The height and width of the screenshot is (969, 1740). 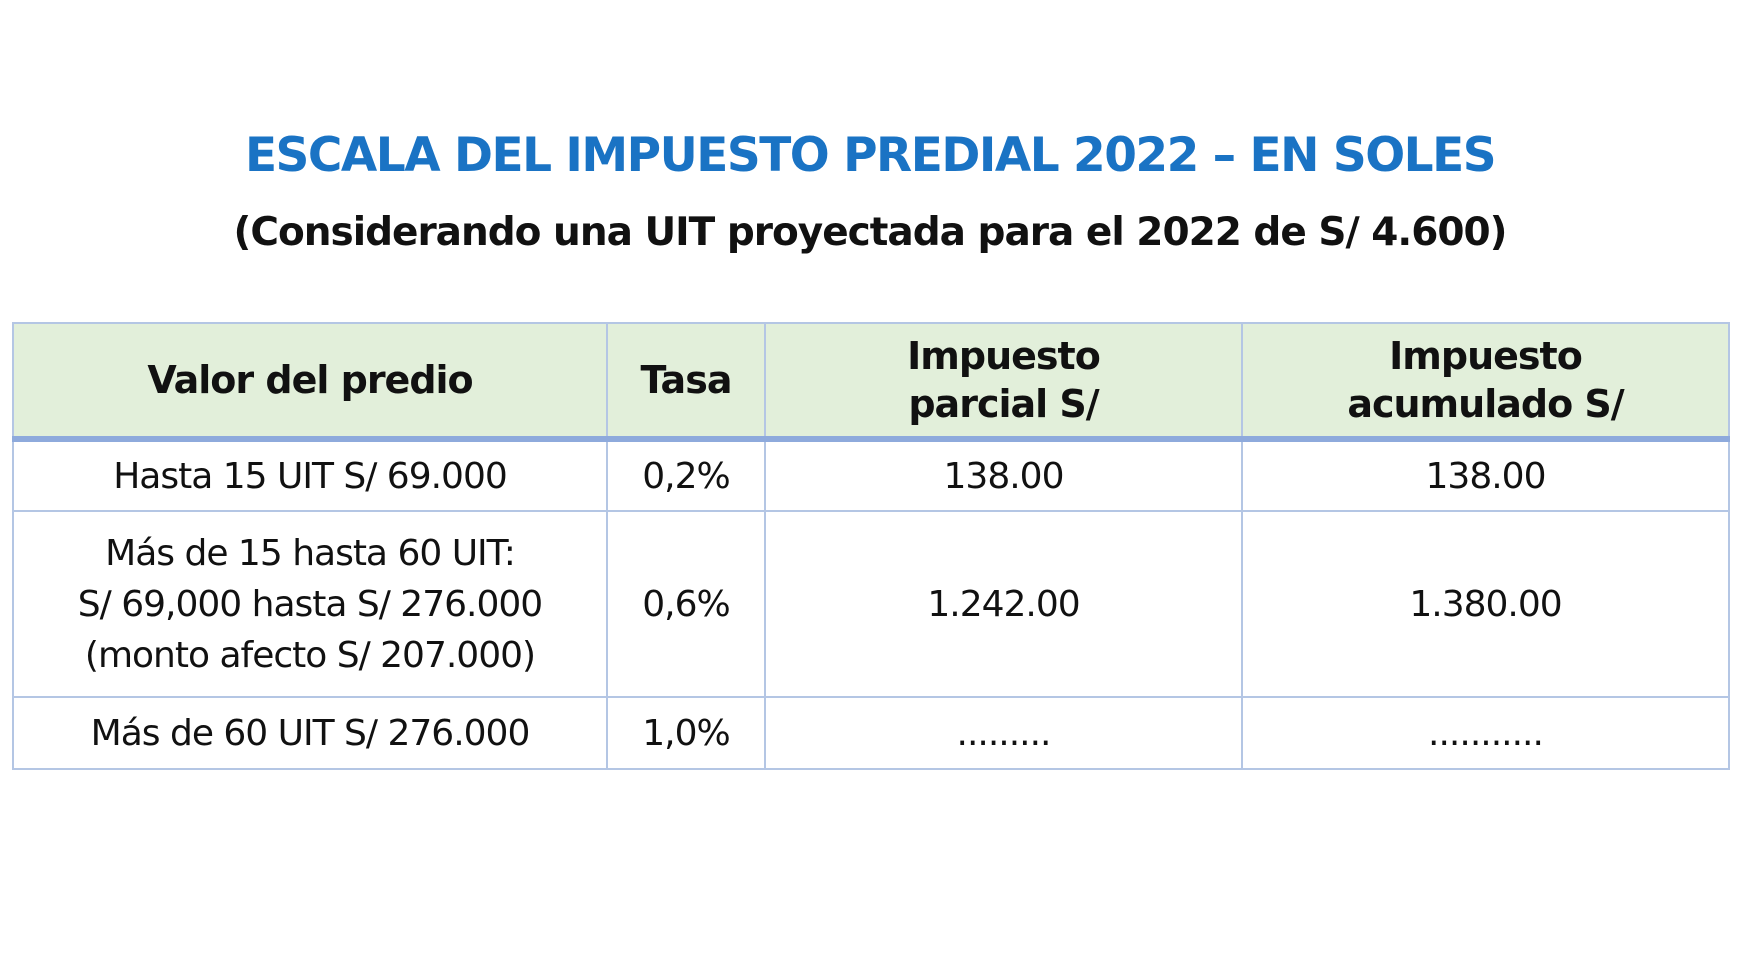 What do you see at coordinates (1485, 475) in the screenshot?
I see `cell-impuesto-acumulado: 138.00` at bounding box center [1485, 475].